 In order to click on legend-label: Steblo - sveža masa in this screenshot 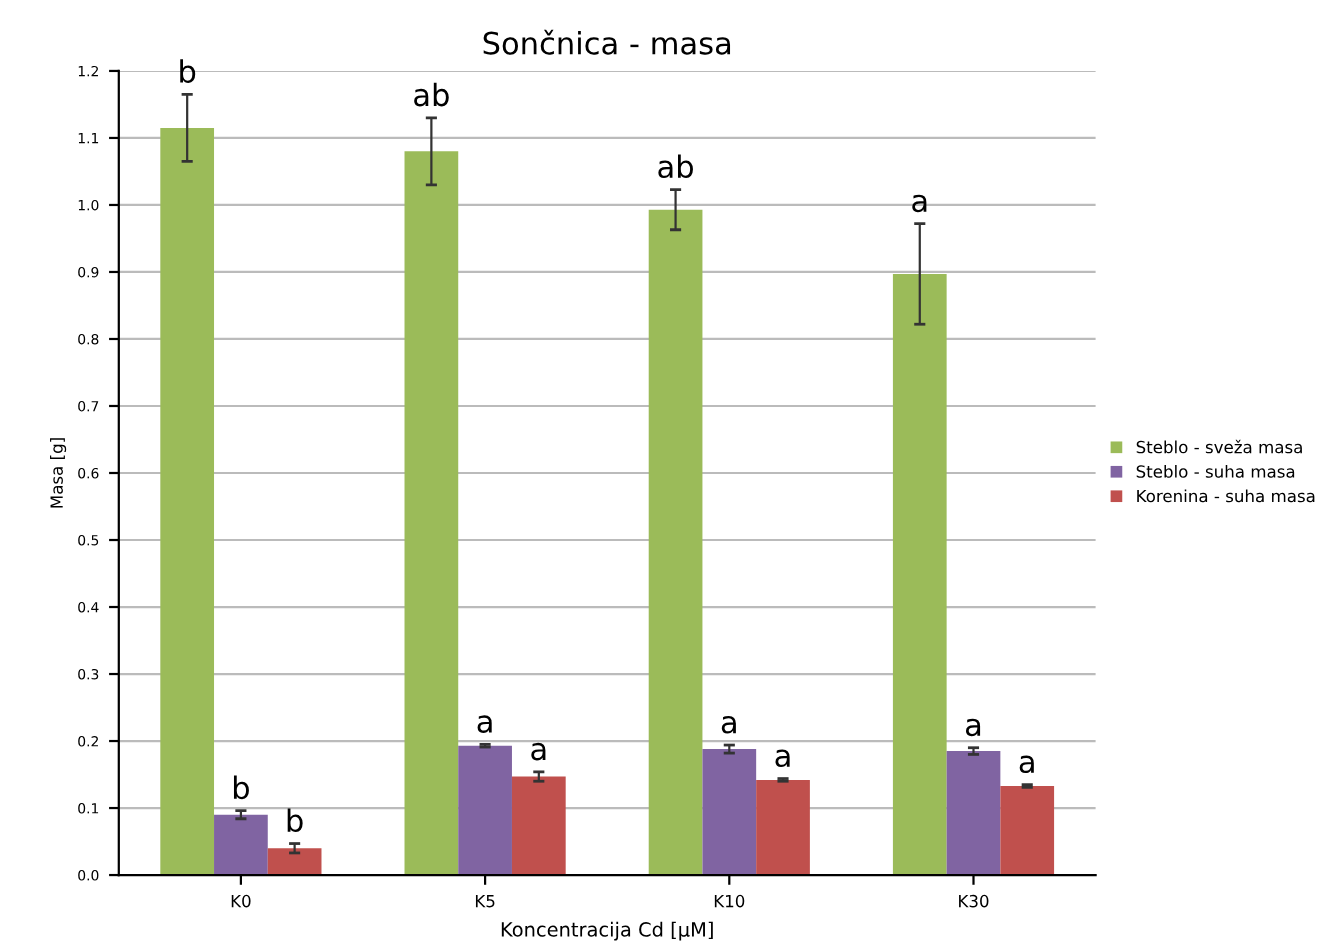, I will do `click(1219, 446)`.